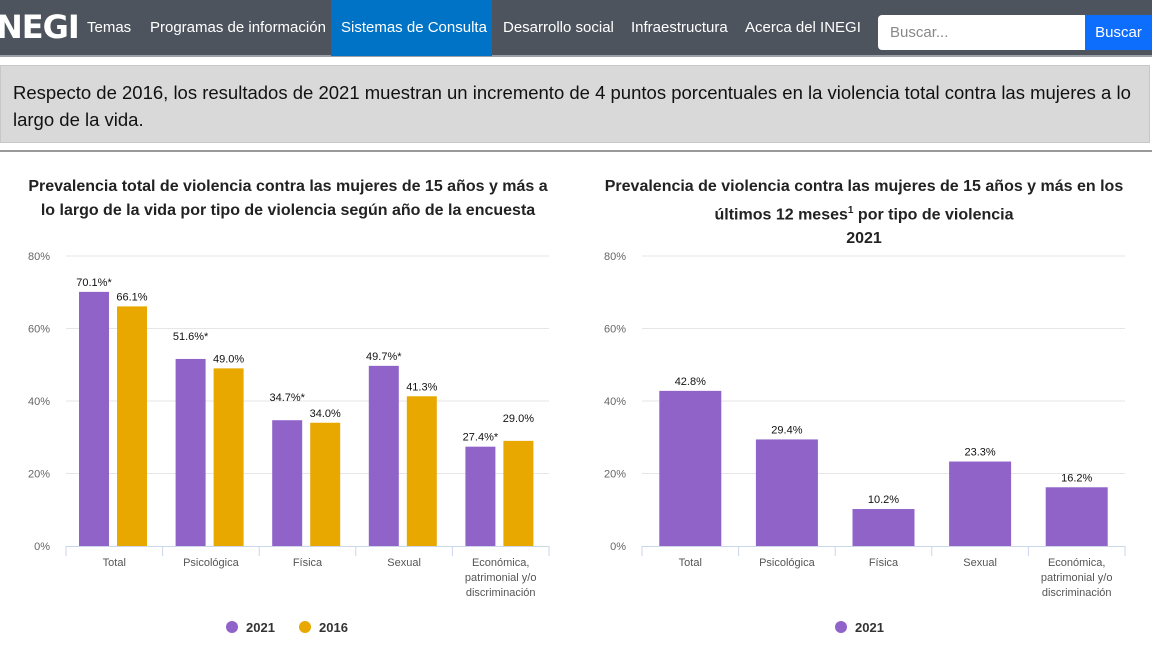 The height and width of the screenshot is (648, 1152). What do you see at coordinates (411, 28) in the screenshot?
I see `nav-sistemas-consulta: Sistemas de Consulta` at bounding box center [411, 28].